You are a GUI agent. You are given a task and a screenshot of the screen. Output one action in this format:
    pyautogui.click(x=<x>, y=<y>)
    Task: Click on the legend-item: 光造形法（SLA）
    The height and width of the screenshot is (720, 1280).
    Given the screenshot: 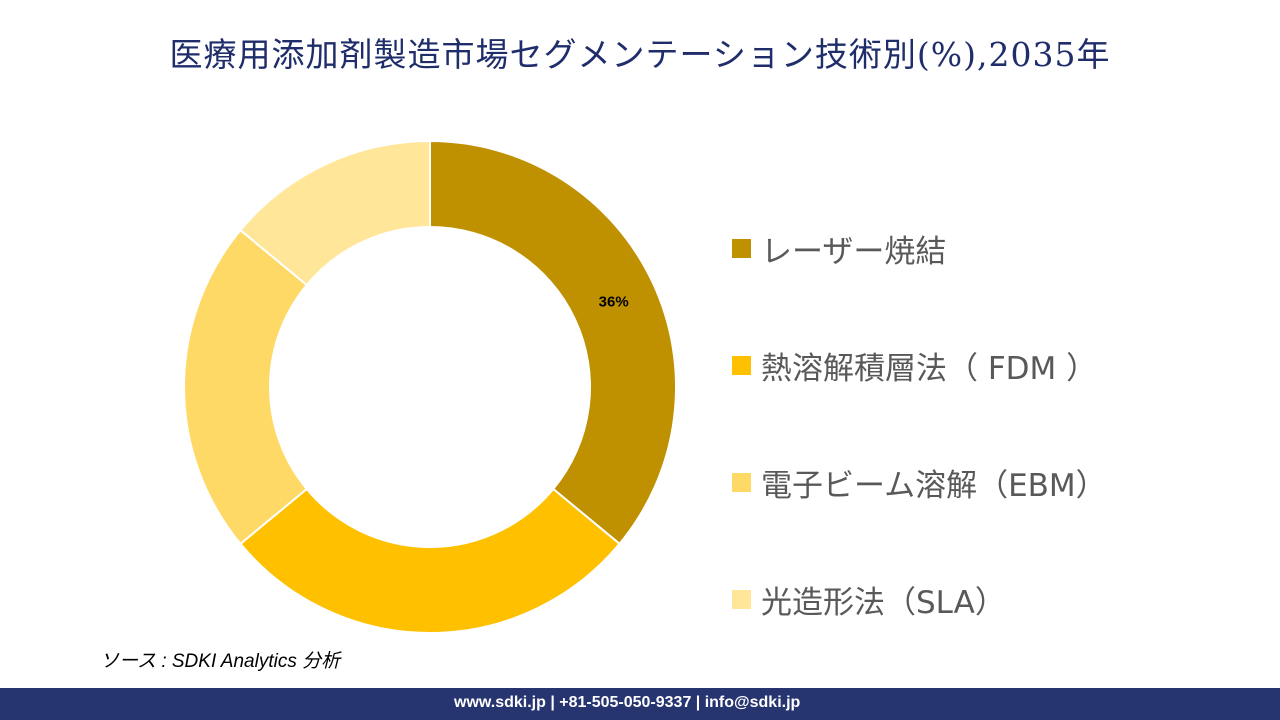 What is the action you would take?
    pyautogui.click(x=919, y=599)
    